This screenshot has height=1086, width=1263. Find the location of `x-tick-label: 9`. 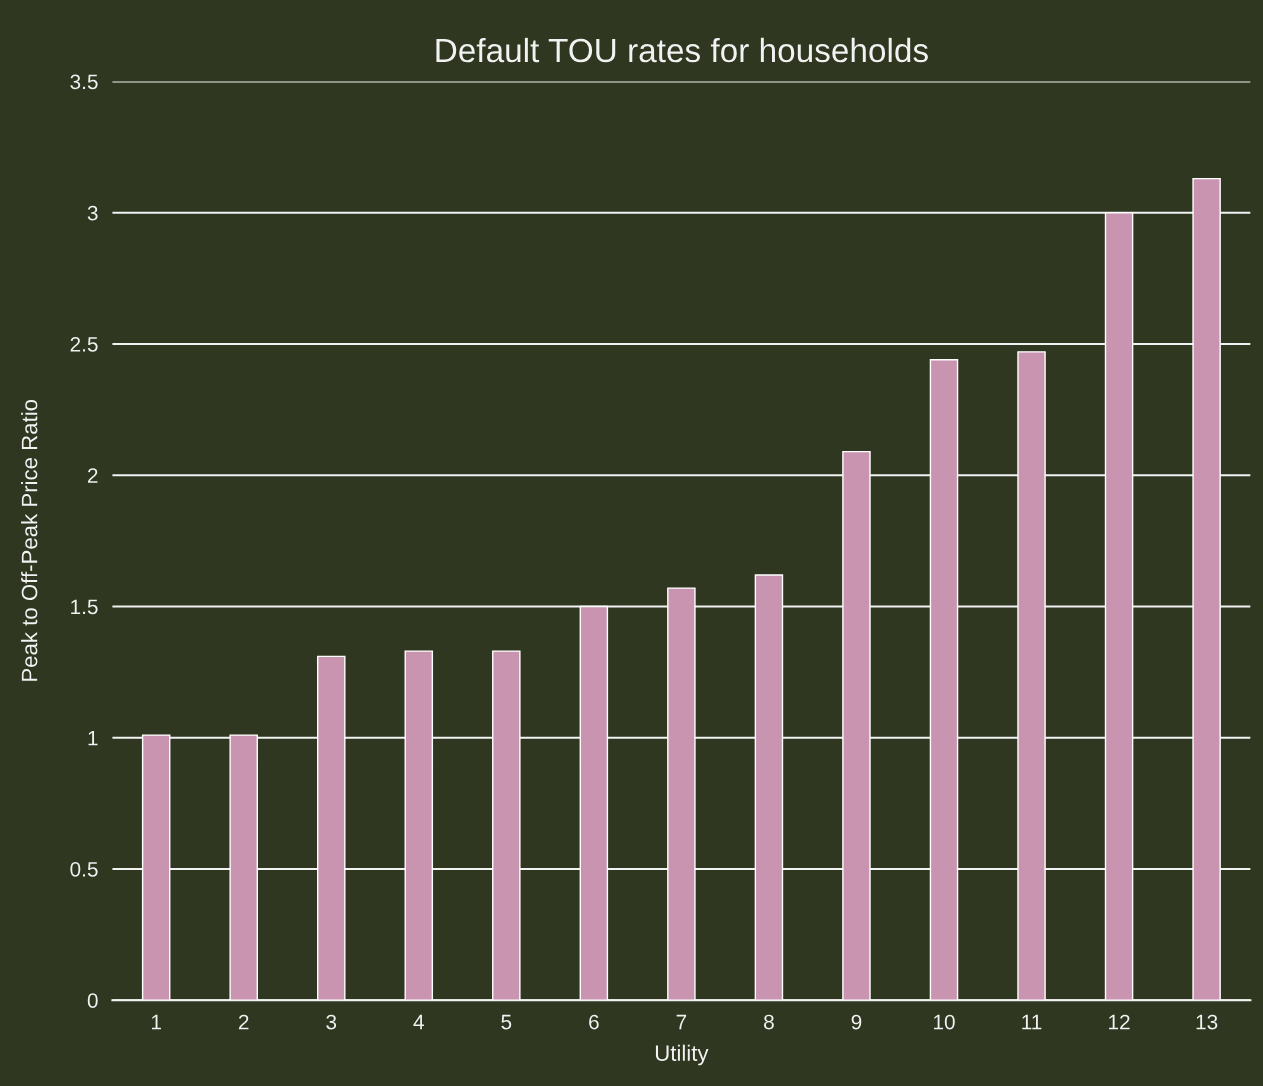

x-tick-label: 9 is located at coordinates (856, 1022).